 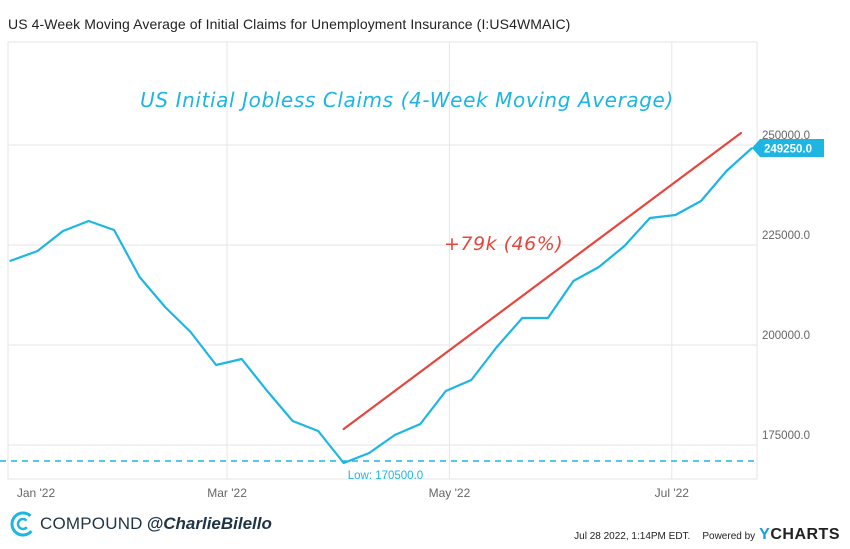 I want to click on x-tick-label: May '22, so click(x=450, y=493).